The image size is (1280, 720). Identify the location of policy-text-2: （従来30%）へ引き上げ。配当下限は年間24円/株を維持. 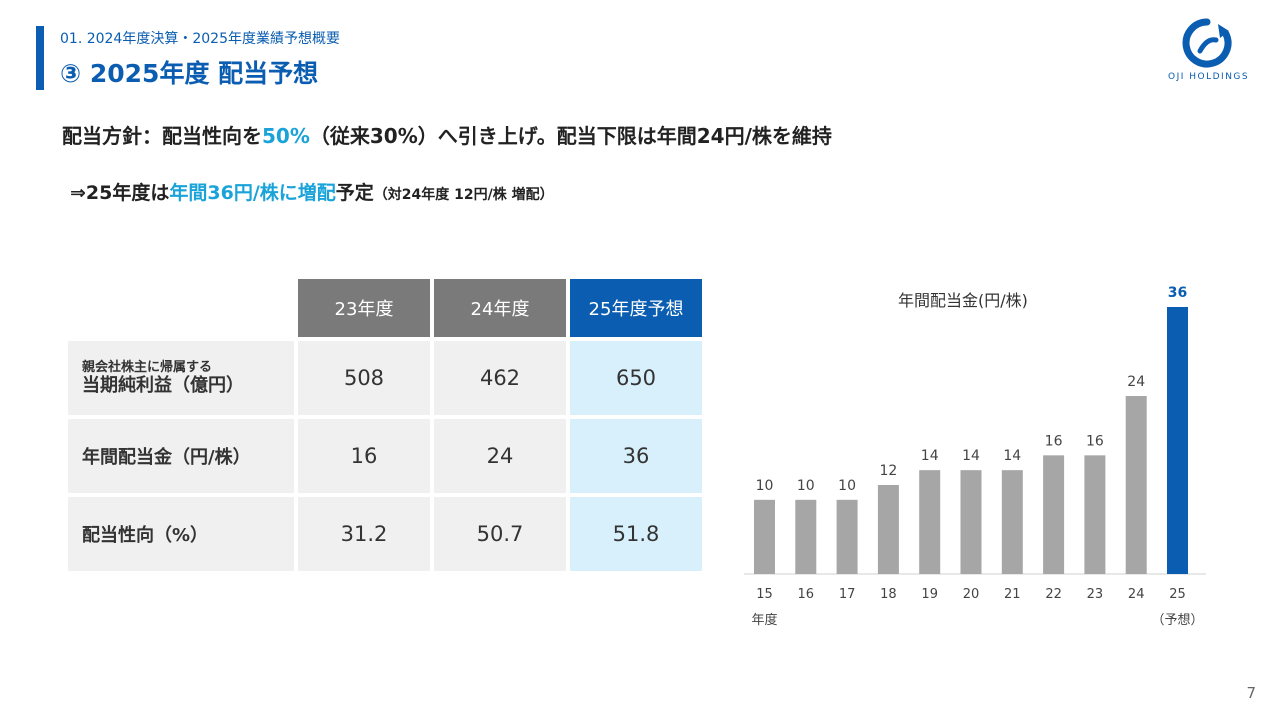
(570, 136).